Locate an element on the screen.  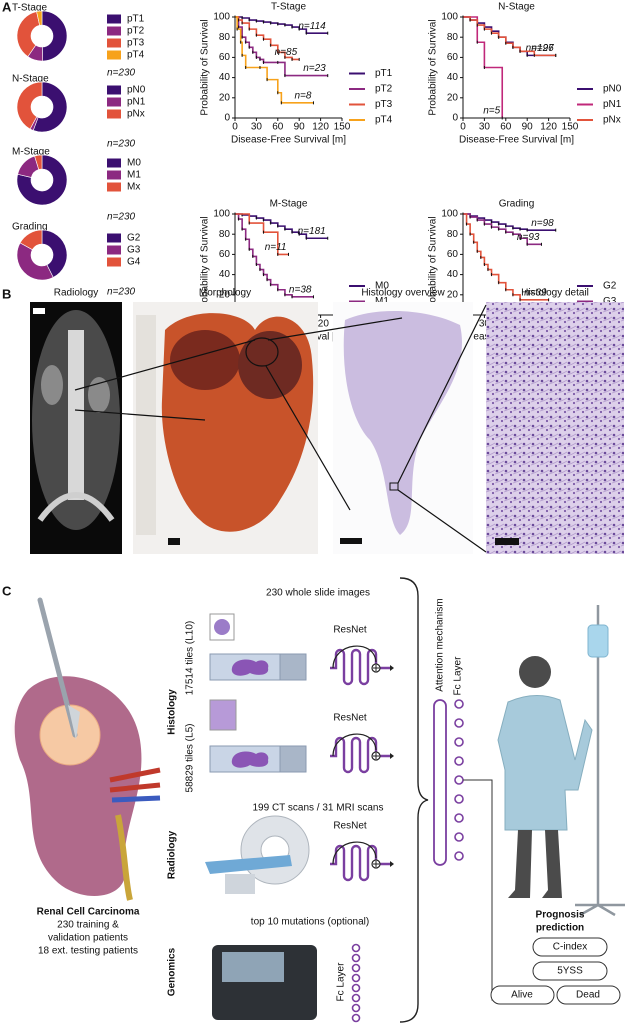
output-title: Prognosis is located at coordinates (560, 915).